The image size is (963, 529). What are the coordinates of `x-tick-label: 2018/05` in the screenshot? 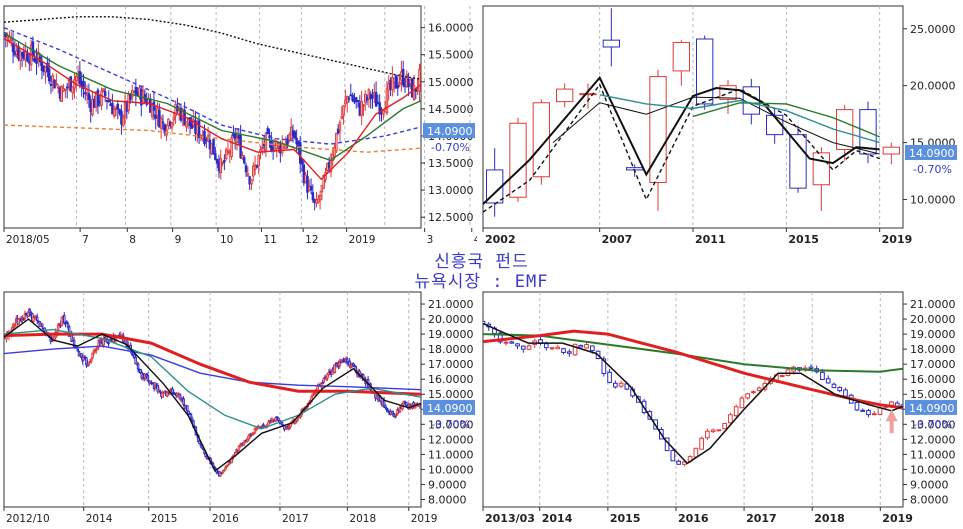 It's located at (28, 240).